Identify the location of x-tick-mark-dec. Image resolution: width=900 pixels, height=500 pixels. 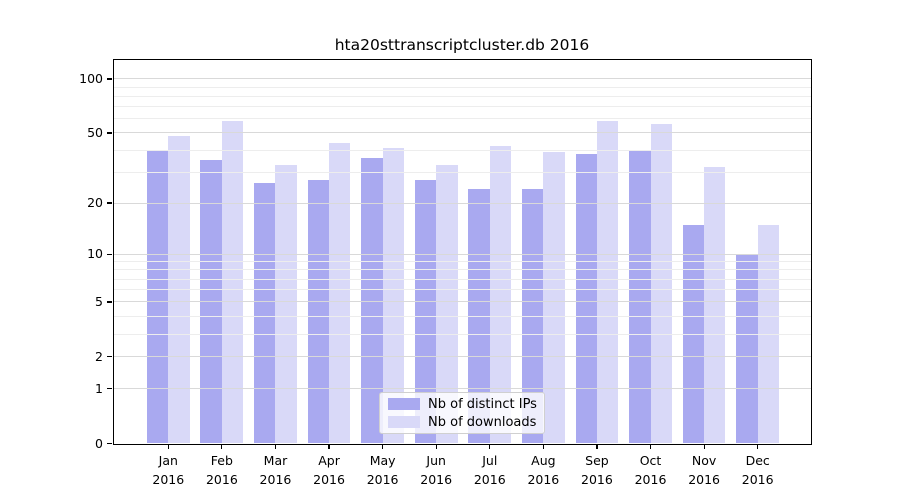
(758, 446).